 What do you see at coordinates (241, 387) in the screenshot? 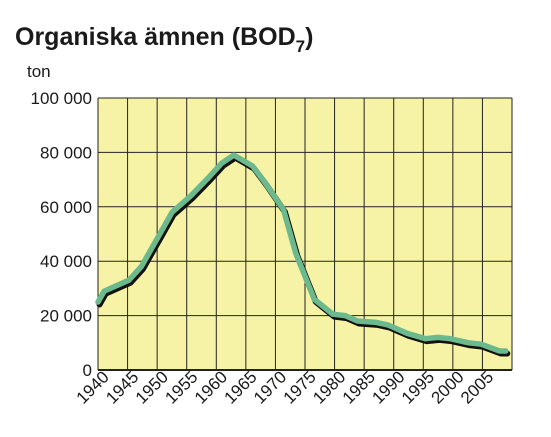
I see `x-tick-label: 1965` at bounding box center [241, 387].